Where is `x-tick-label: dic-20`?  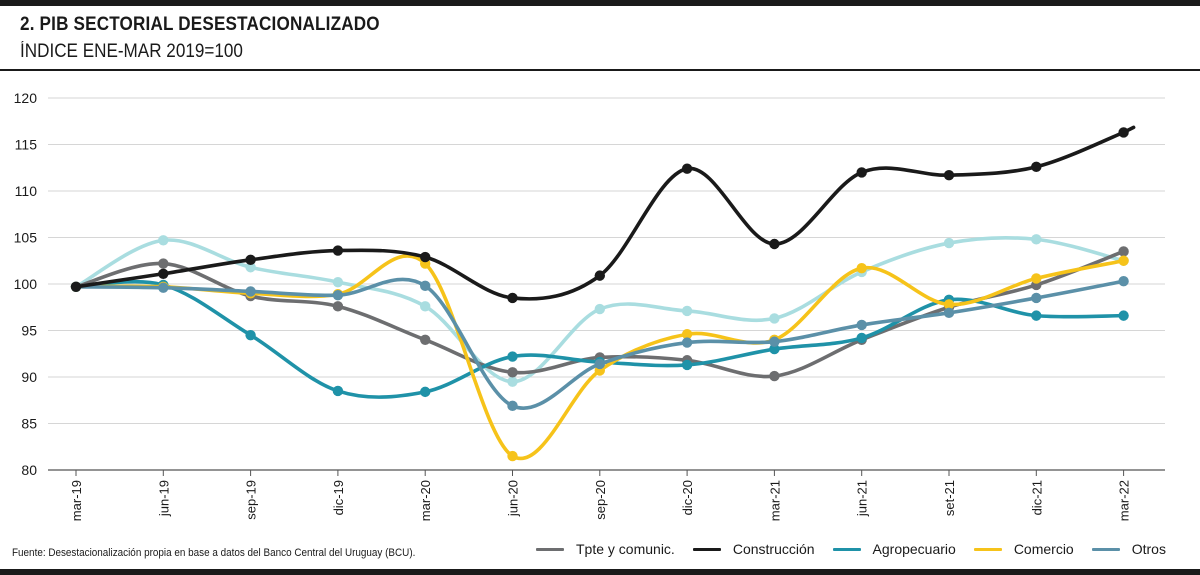
x-tick-label: dic-20 is located at coordinates (687, 497).